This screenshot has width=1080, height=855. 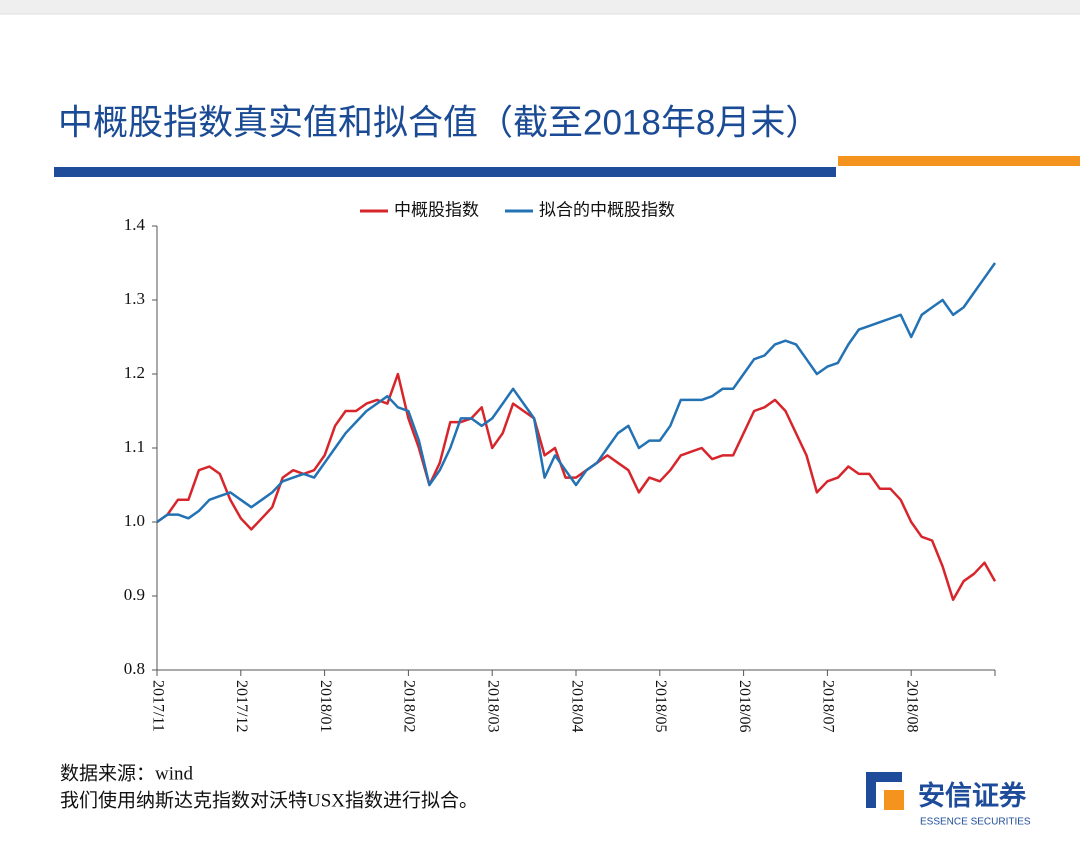 What do you see at coordinates (439, 122) in the screenshot?
I see `slide-title: 中概股指数真实值和拟合值（截至2018年8月末）` at bounding box center [439, 122].